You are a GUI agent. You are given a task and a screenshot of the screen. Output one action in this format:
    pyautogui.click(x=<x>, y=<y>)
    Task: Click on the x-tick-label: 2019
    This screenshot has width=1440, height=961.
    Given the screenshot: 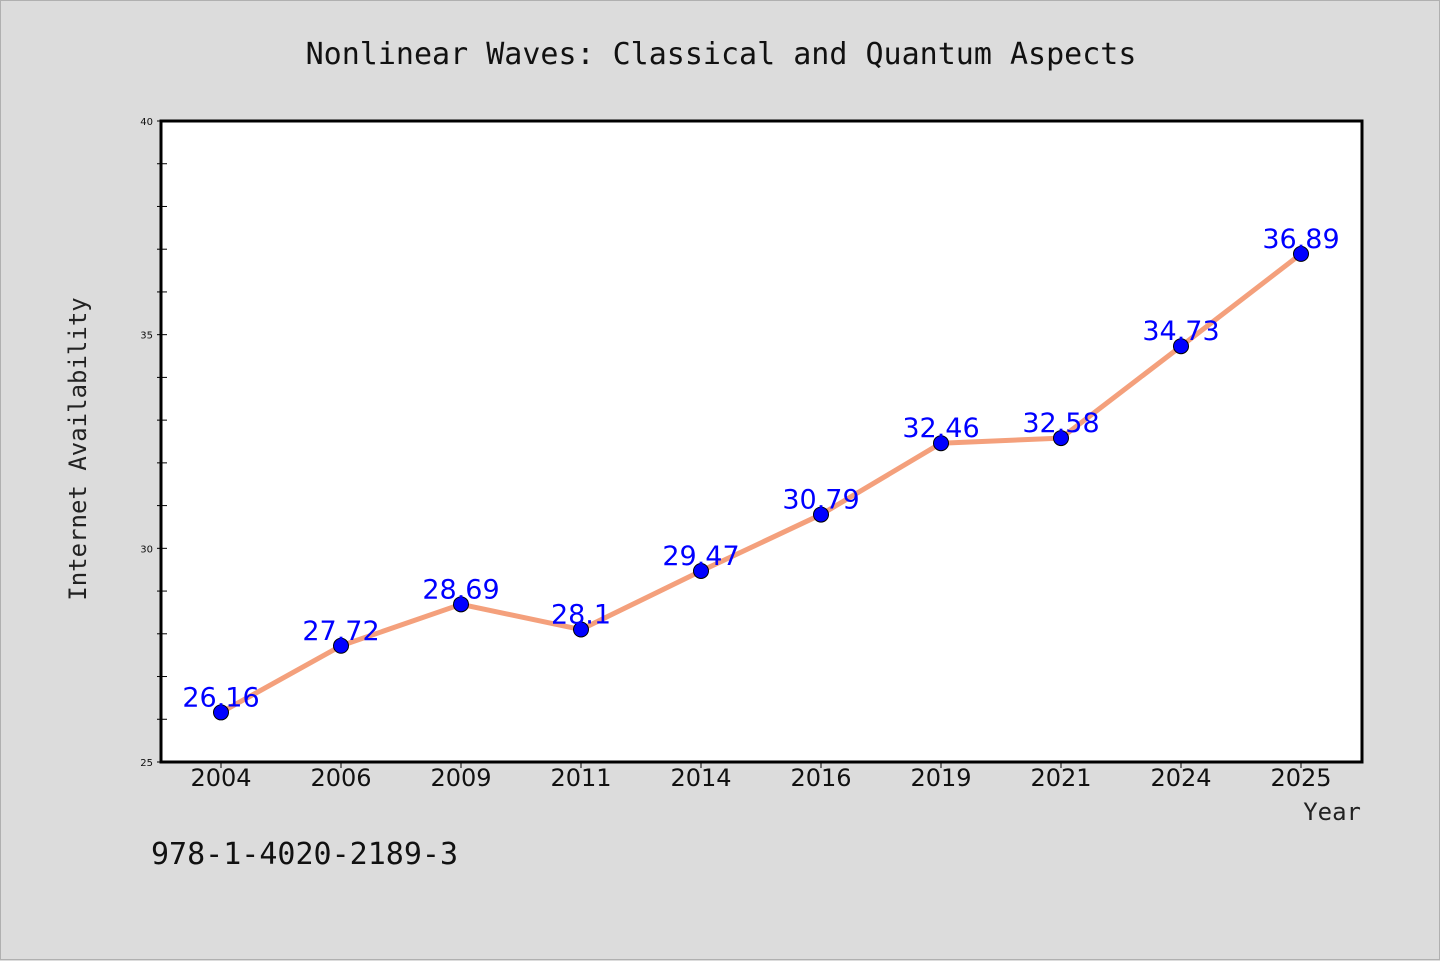 What is the action you would take?
    pyautogui.click(x=940, y=778)
    